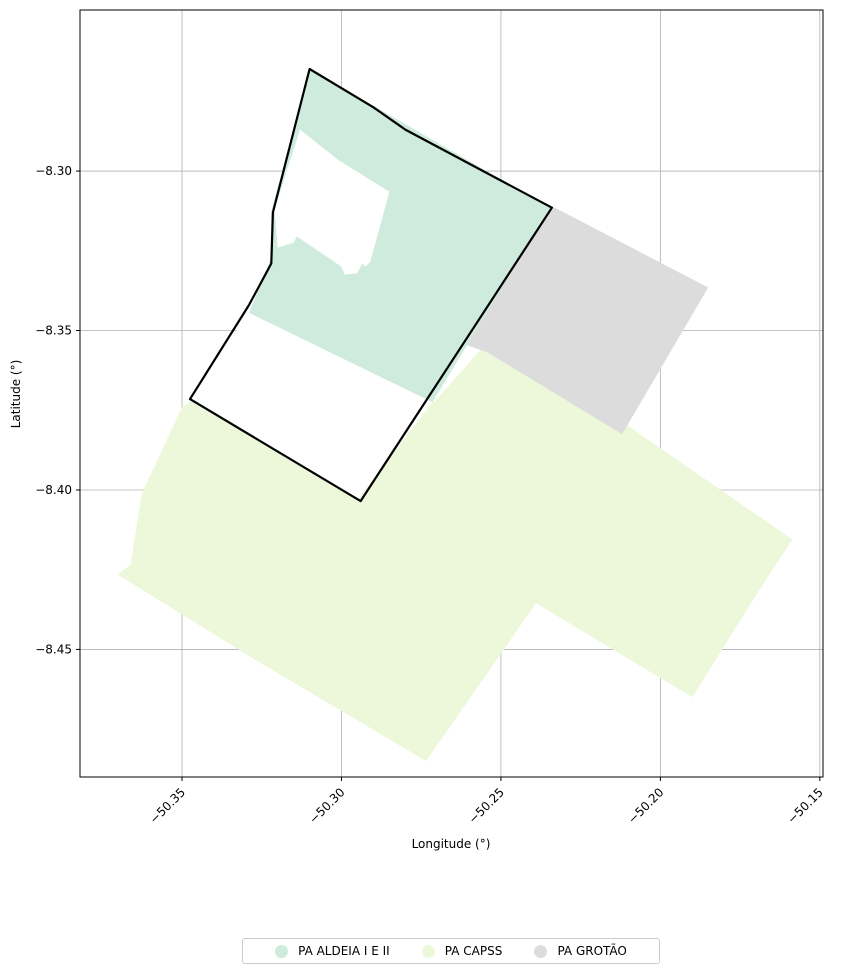  I want to click on legend-entry-capss: PA CAPSS, so click(462, 951).